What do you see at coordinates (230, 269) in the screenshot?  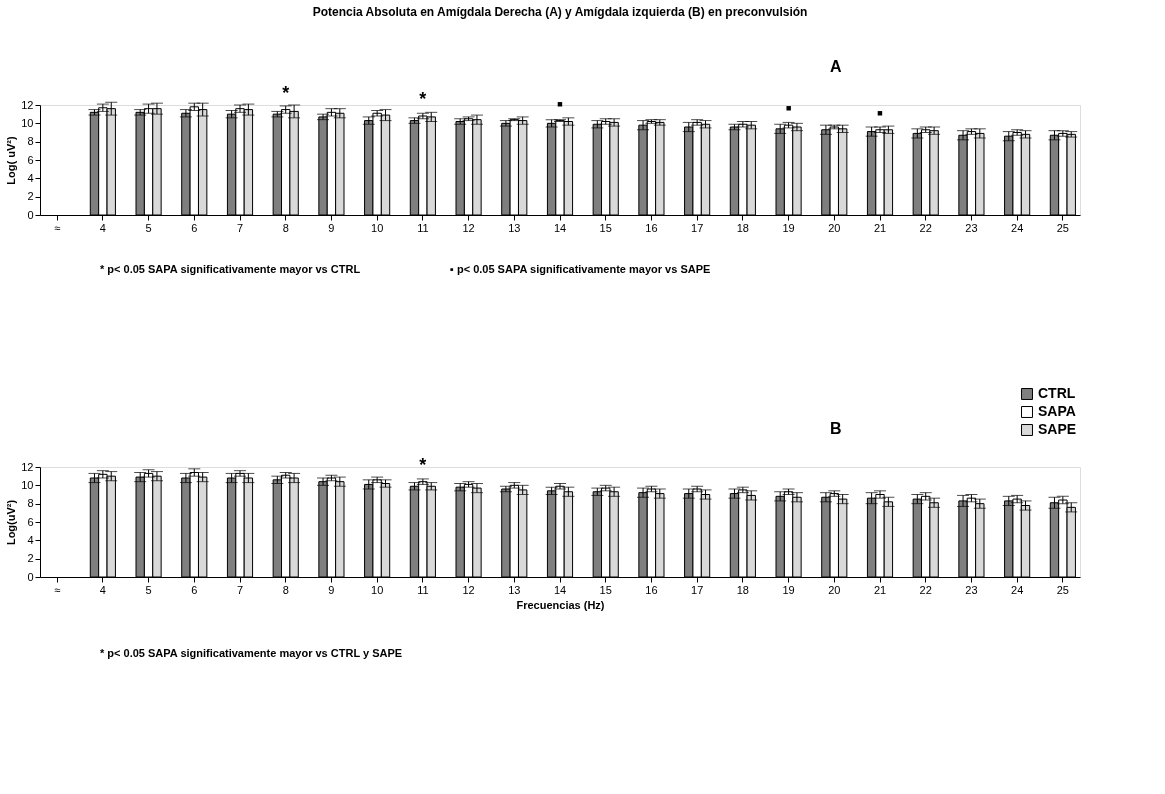 I see `text: * p< 0.05 SAPA significativamente mayor vs CTRL` at bounding box center [230, 269].